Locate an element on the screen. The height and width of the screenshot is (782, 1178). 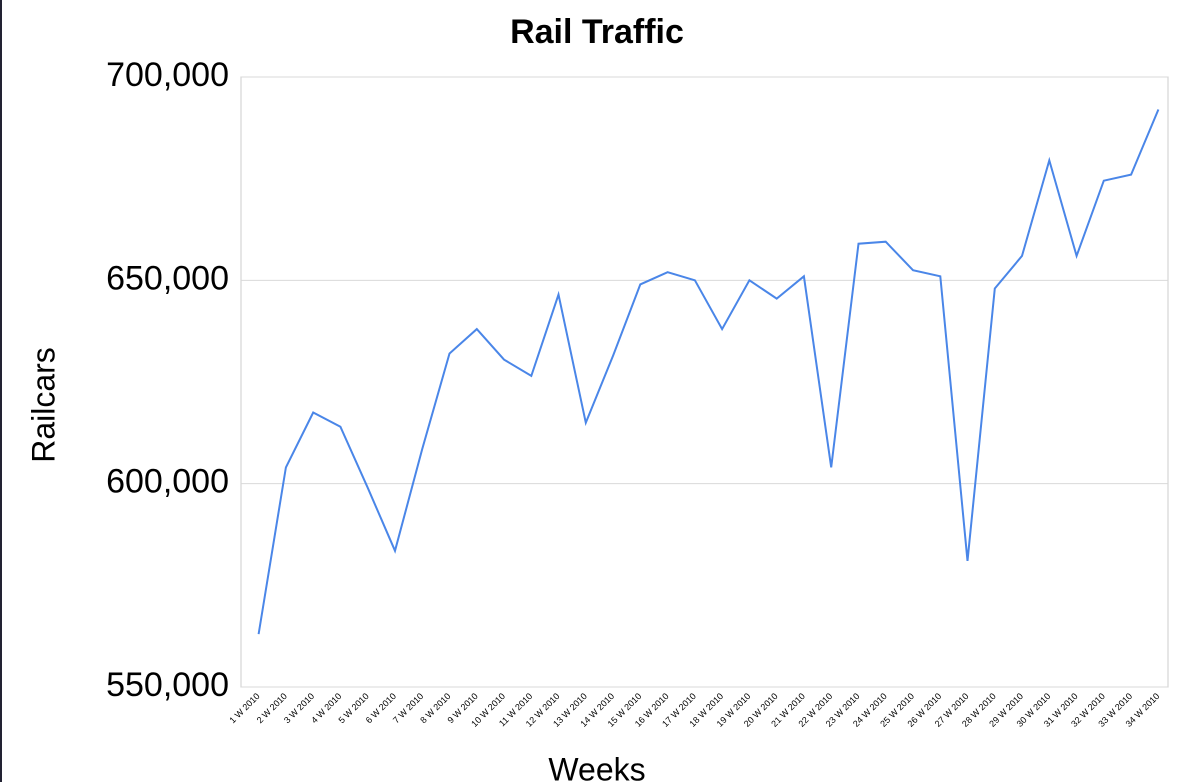
y-tick-label: 550,000 is located at coordinates (167, 685).